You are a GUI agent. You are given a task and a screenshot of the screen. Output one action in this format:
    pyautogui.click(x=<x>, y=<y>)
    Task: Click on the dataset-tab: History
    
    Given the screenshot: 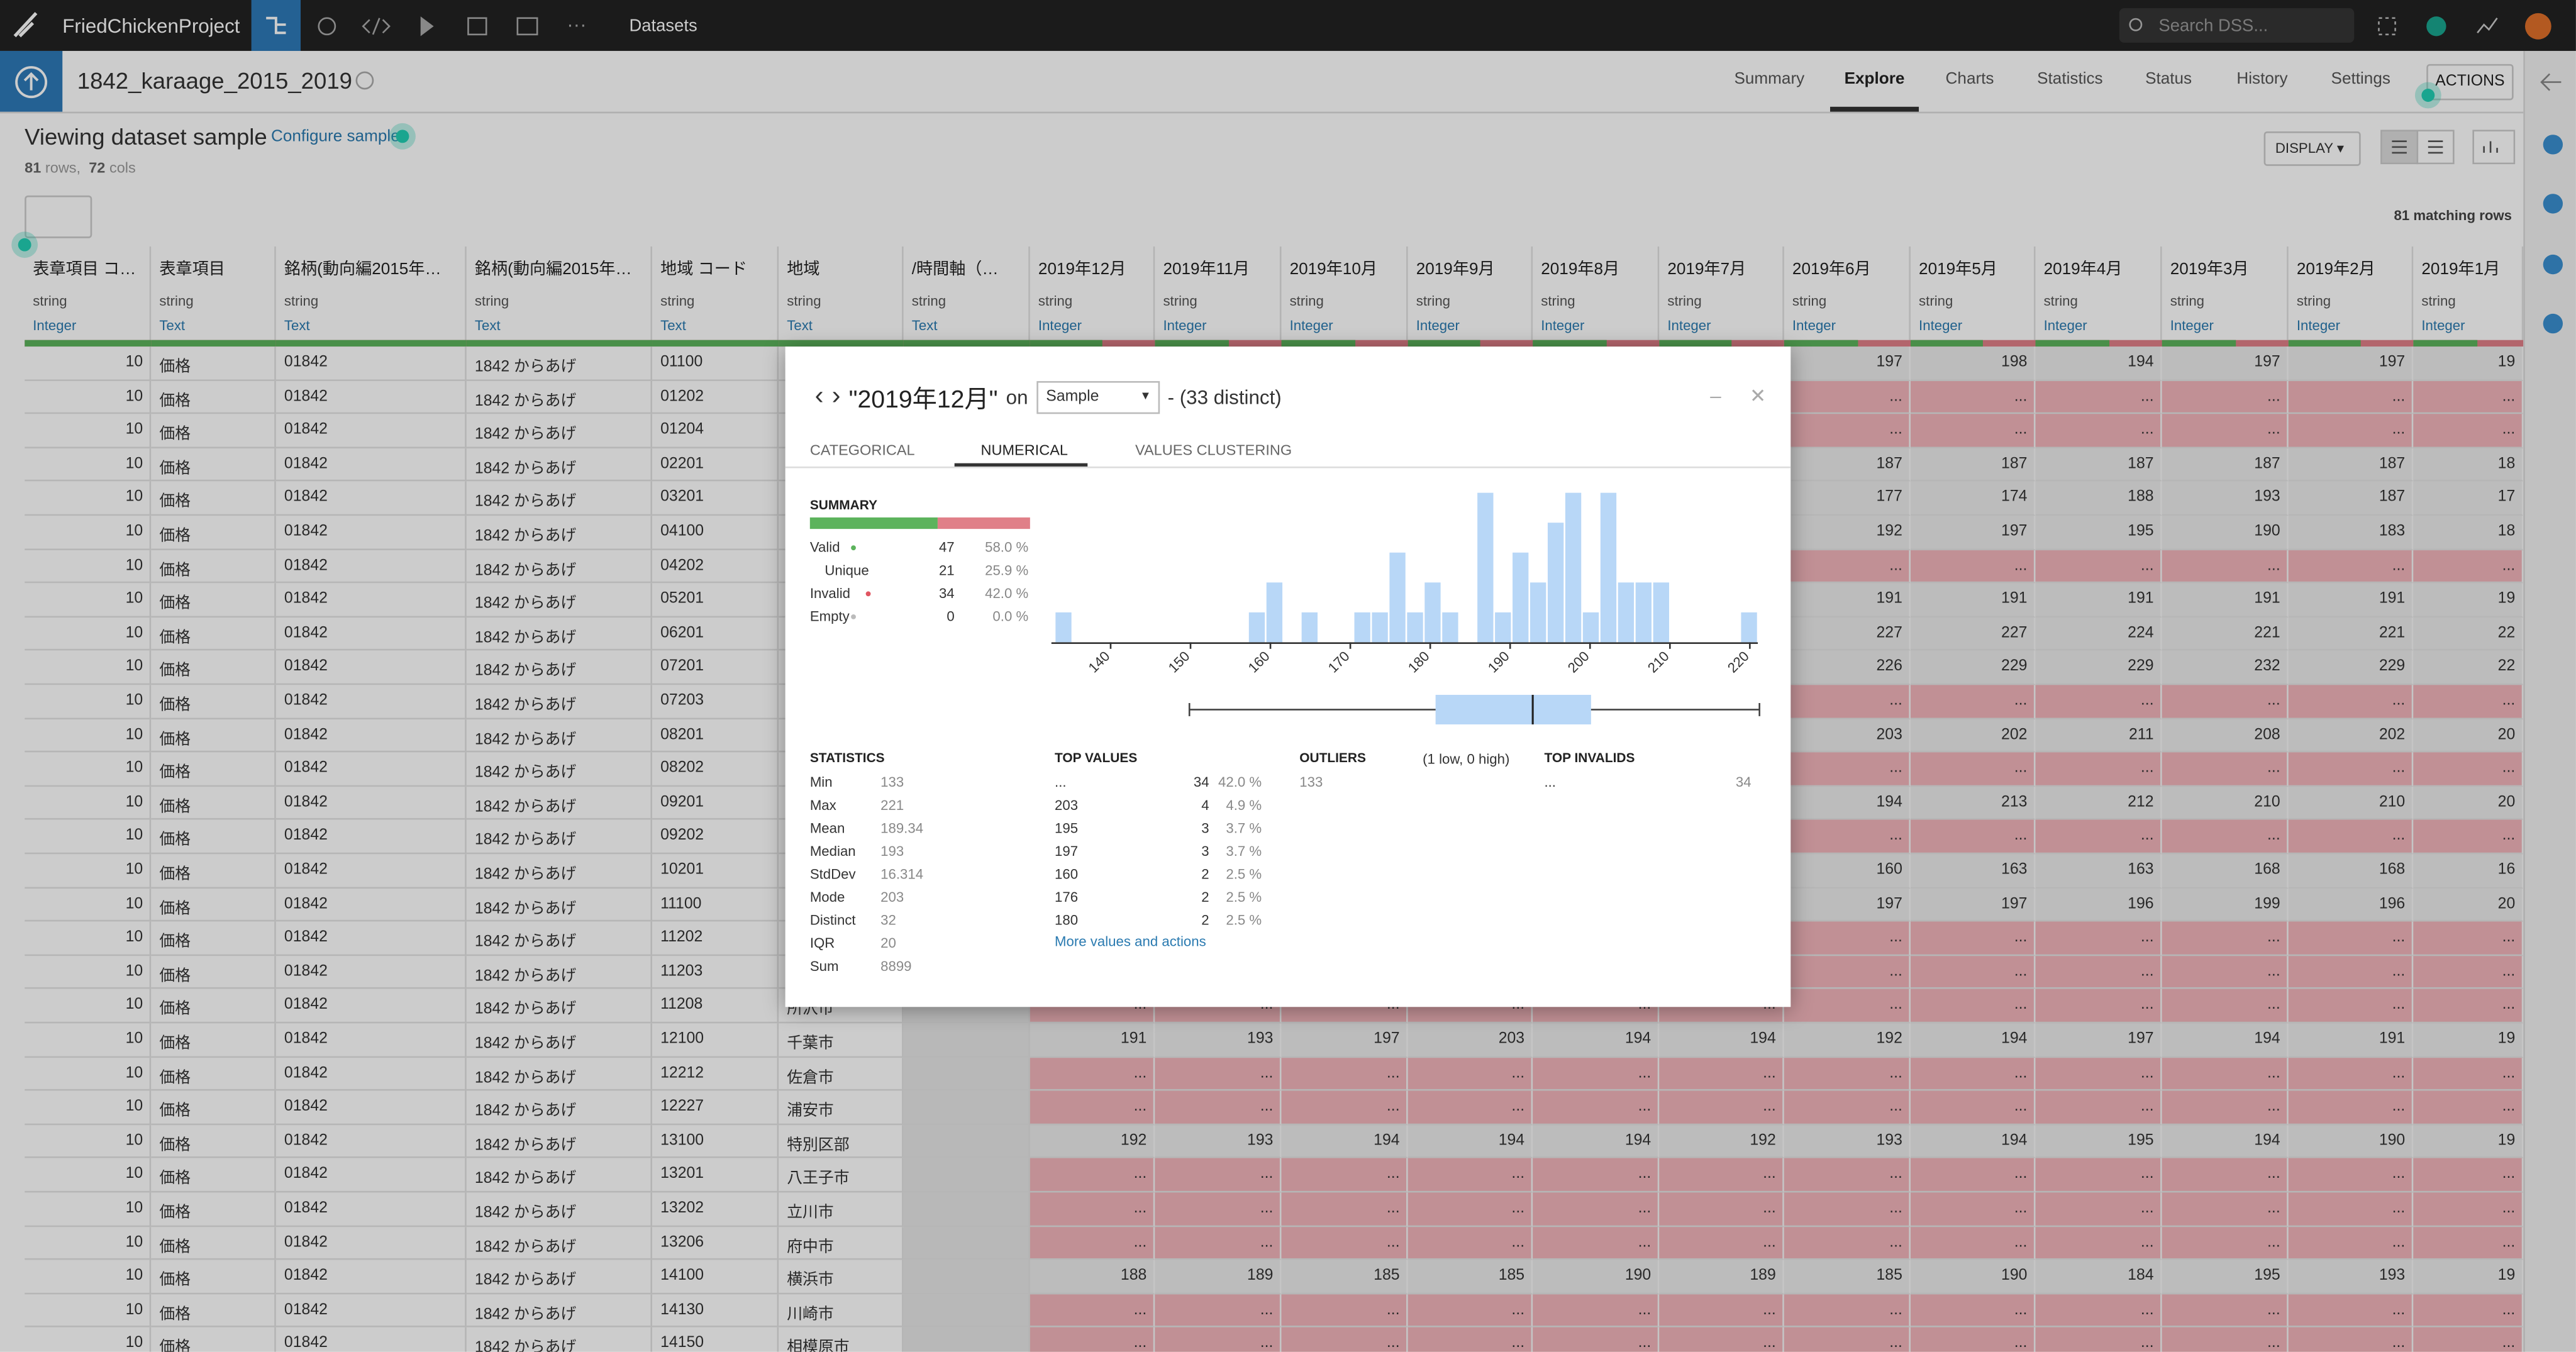 What is the action you would take?
    pyautogui.click(x=2262, y=79)
    